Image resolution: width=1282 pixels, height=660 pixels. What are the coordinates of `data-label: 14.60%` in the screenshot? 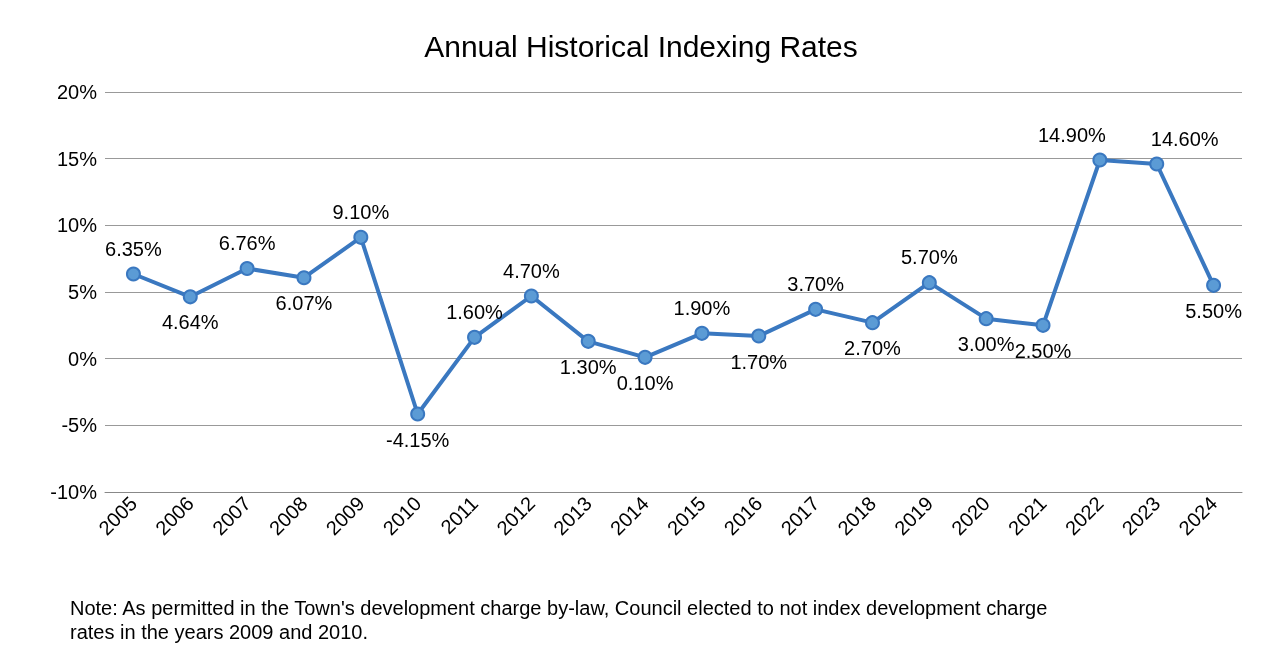 It's located at (1184, 138).